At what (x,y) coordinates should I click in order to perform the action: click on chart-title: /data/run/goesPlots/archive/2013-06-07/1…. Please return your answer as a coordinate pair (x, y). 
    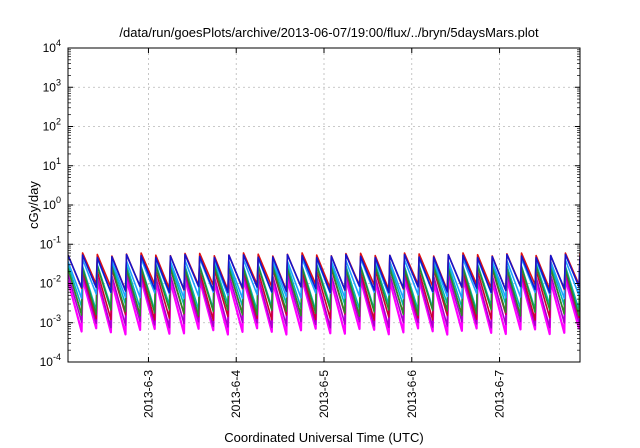
    Looking at the image, I should click on (329, 32).